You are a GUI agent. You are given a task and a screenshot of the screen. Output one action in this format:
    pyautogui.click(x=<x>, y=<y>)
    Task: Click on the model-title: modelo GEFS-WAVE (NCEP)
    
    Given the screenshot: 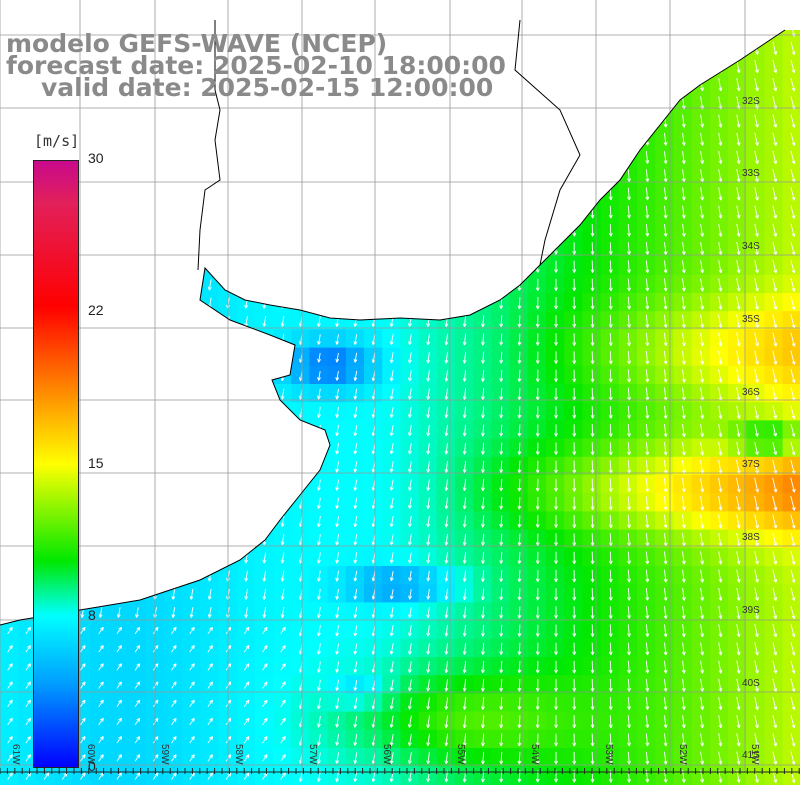 What is the action you would take?
    pyautogui.click(x=197, y=43)
    